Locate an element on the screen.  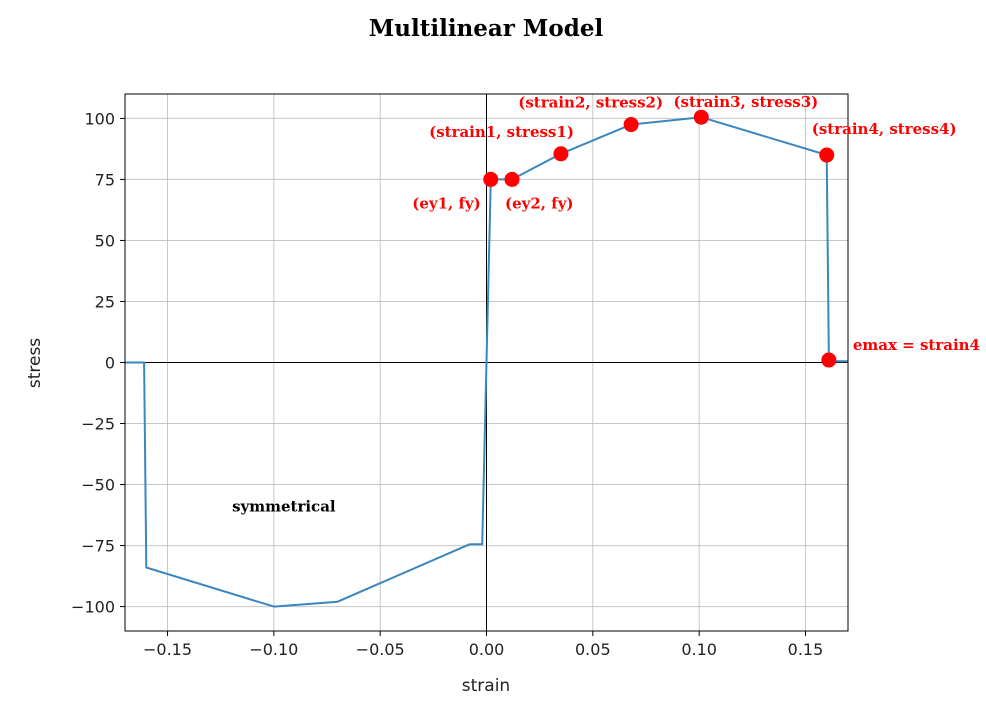
x-tick-label: 0.00 is located at coordinates (487, 649).